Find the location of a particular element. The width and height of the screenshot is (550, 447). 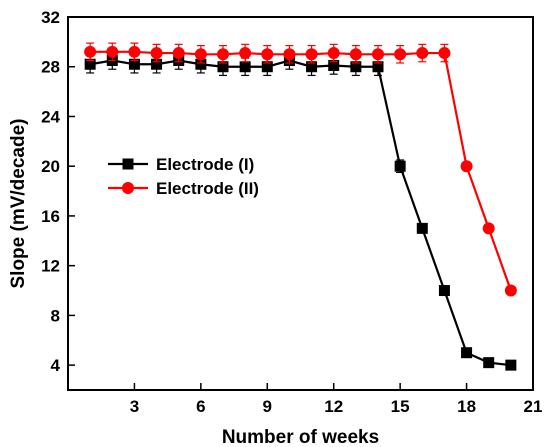

legend-label-electrode-i: Electrode (I) is located at coordinates (205, 164).